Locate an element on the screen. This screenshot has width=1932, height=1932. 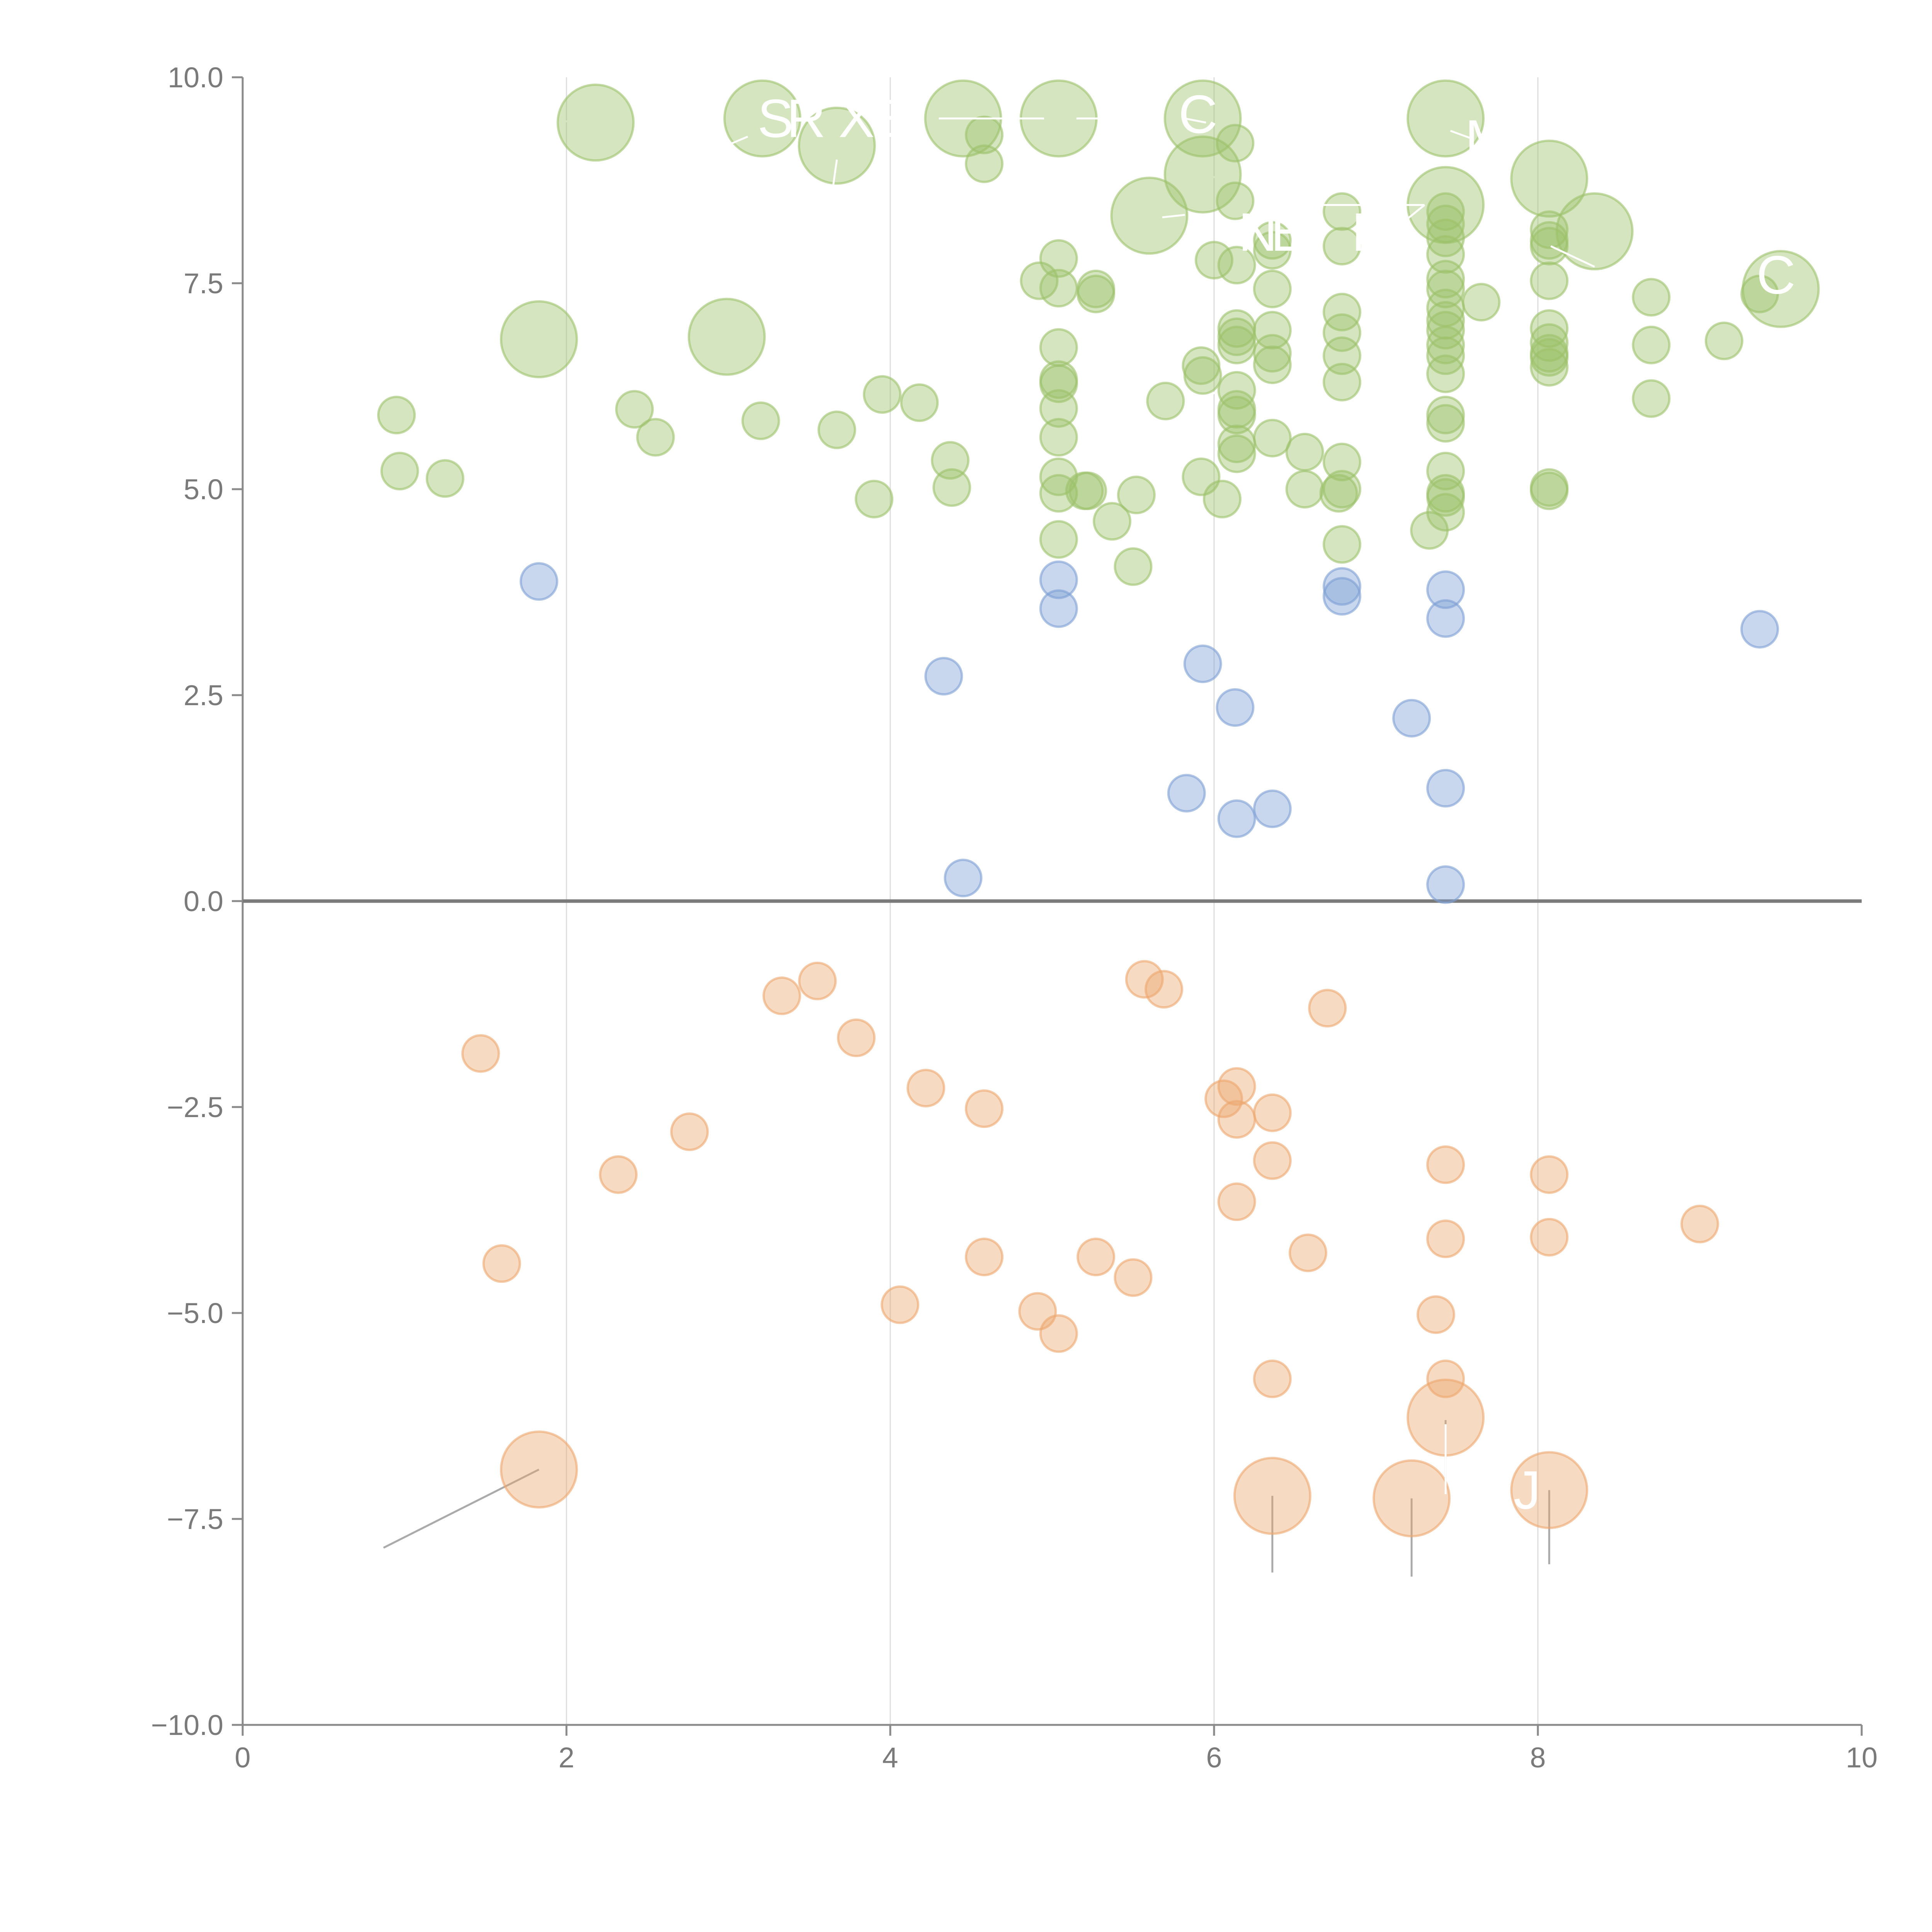
bubble-label: J is located at coordinates (1527, 1490).